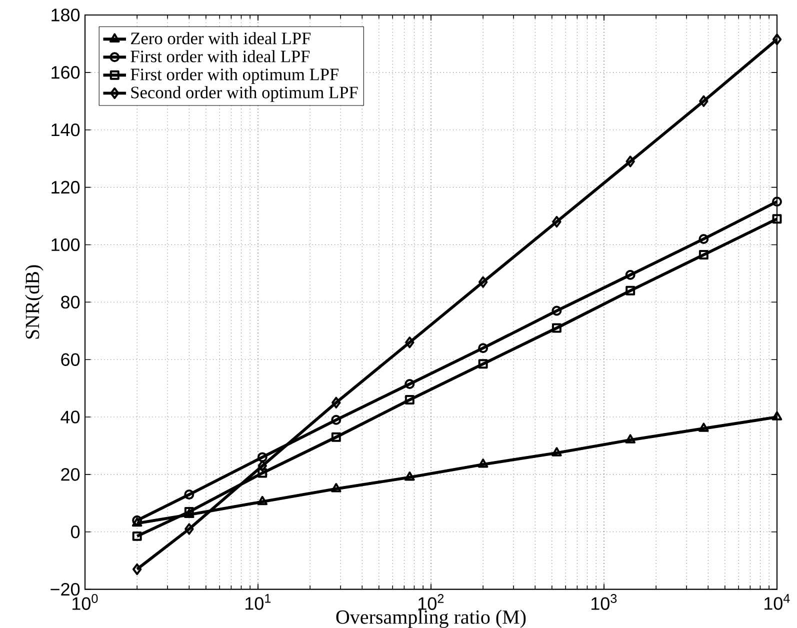 The image size is (797, 628). I want to click on y-tick-label: 40, so click(70, 417).